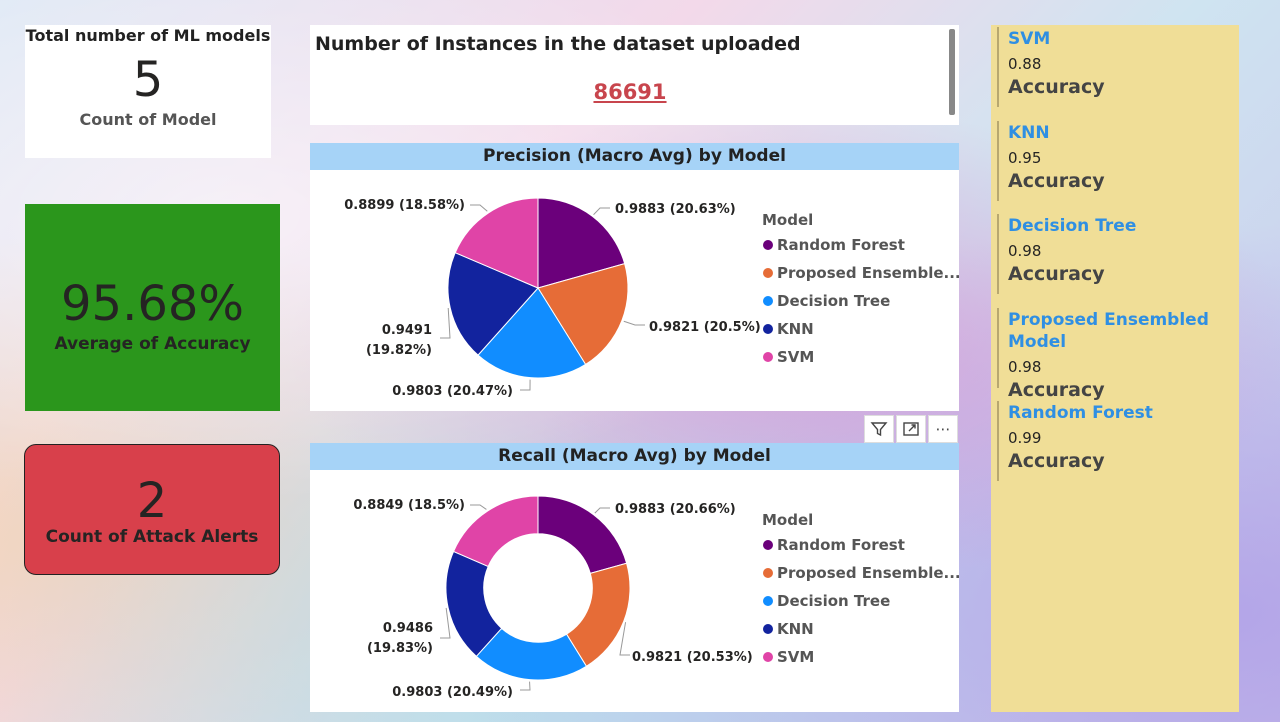  I want to click on card-title: Total number of ML models, so click(148, 35).